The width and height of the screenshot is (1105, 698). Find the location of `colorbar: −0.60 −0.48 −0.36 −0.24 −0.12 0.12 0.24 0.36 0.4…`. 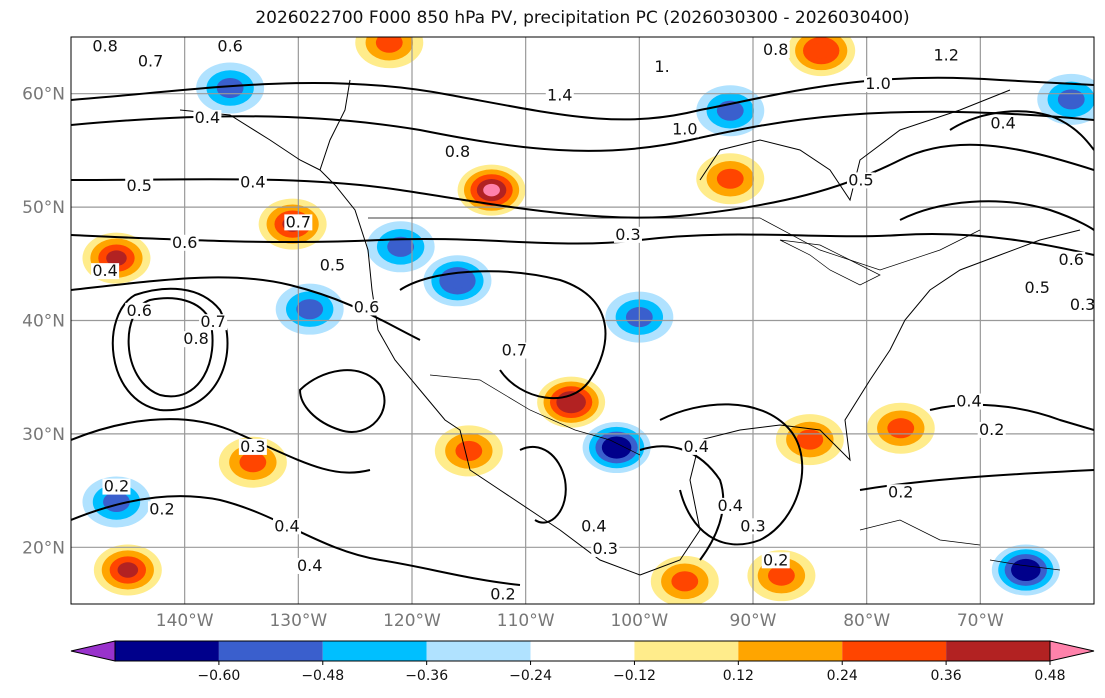

colorbar: −0.60 −0.48 −0.36 −0.24 −0.12 0.12 0.24 0.36 0.4… is located at coordinates (582, 662).